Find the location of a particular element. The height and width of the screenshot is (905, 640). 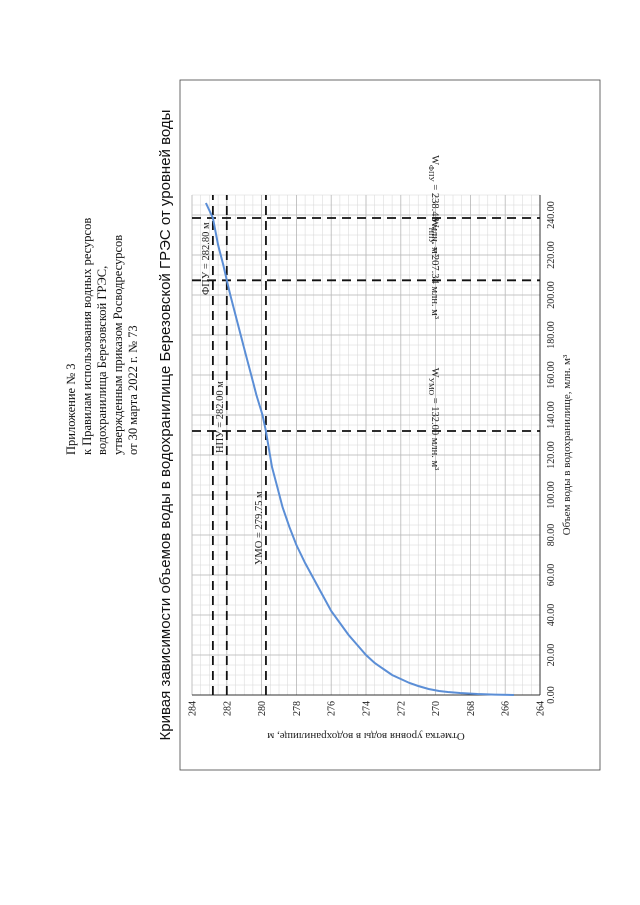

npu-label: НПУ = 282.00 м is located at coordinates (220, 417).